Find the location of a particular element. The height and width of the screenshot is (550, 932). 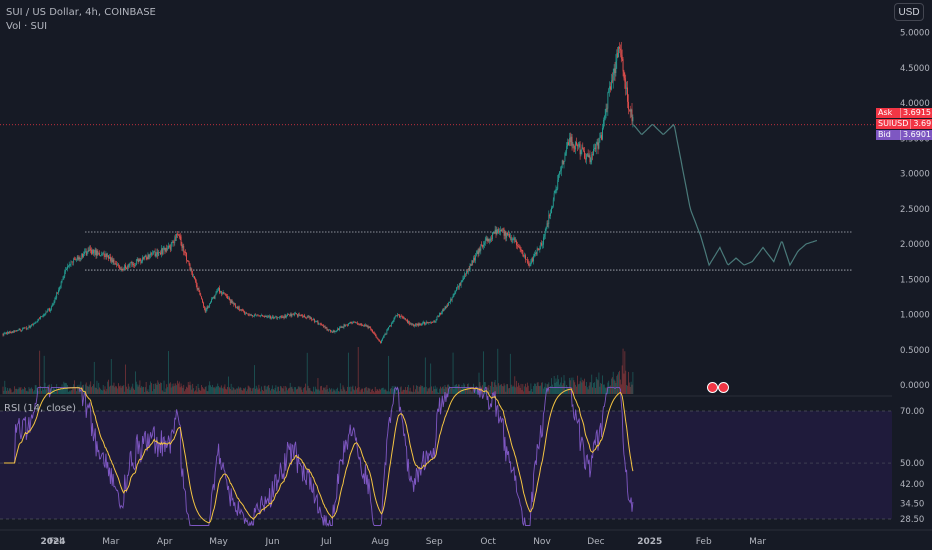

price-axis-label: 0.0000 is located at coordinates (915, 386).